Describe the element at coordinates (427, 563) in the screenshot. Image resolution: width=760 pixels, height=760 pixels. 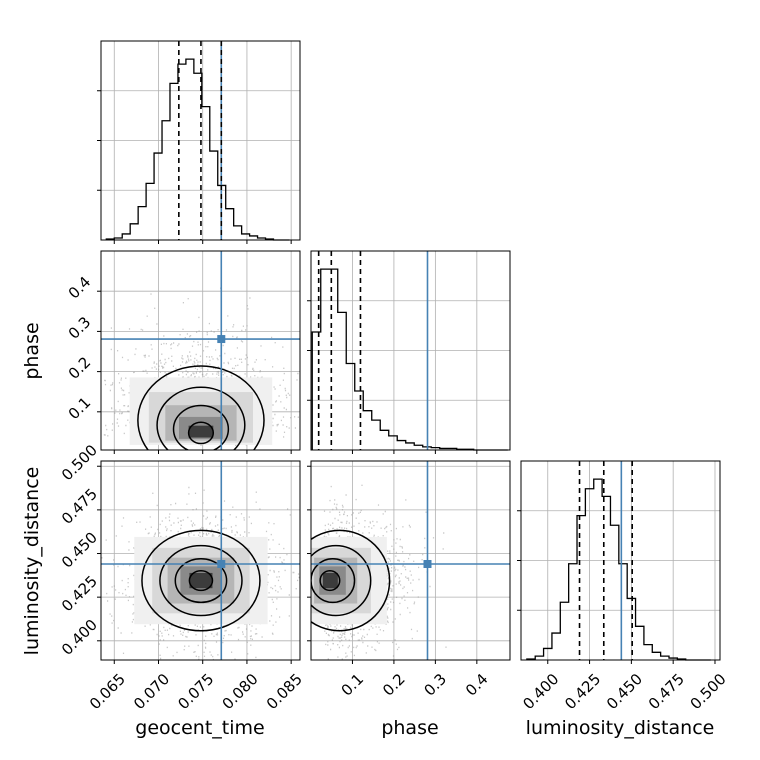
I see `panel-luminosity-distance-vs-phase-injection-marker` at that location.